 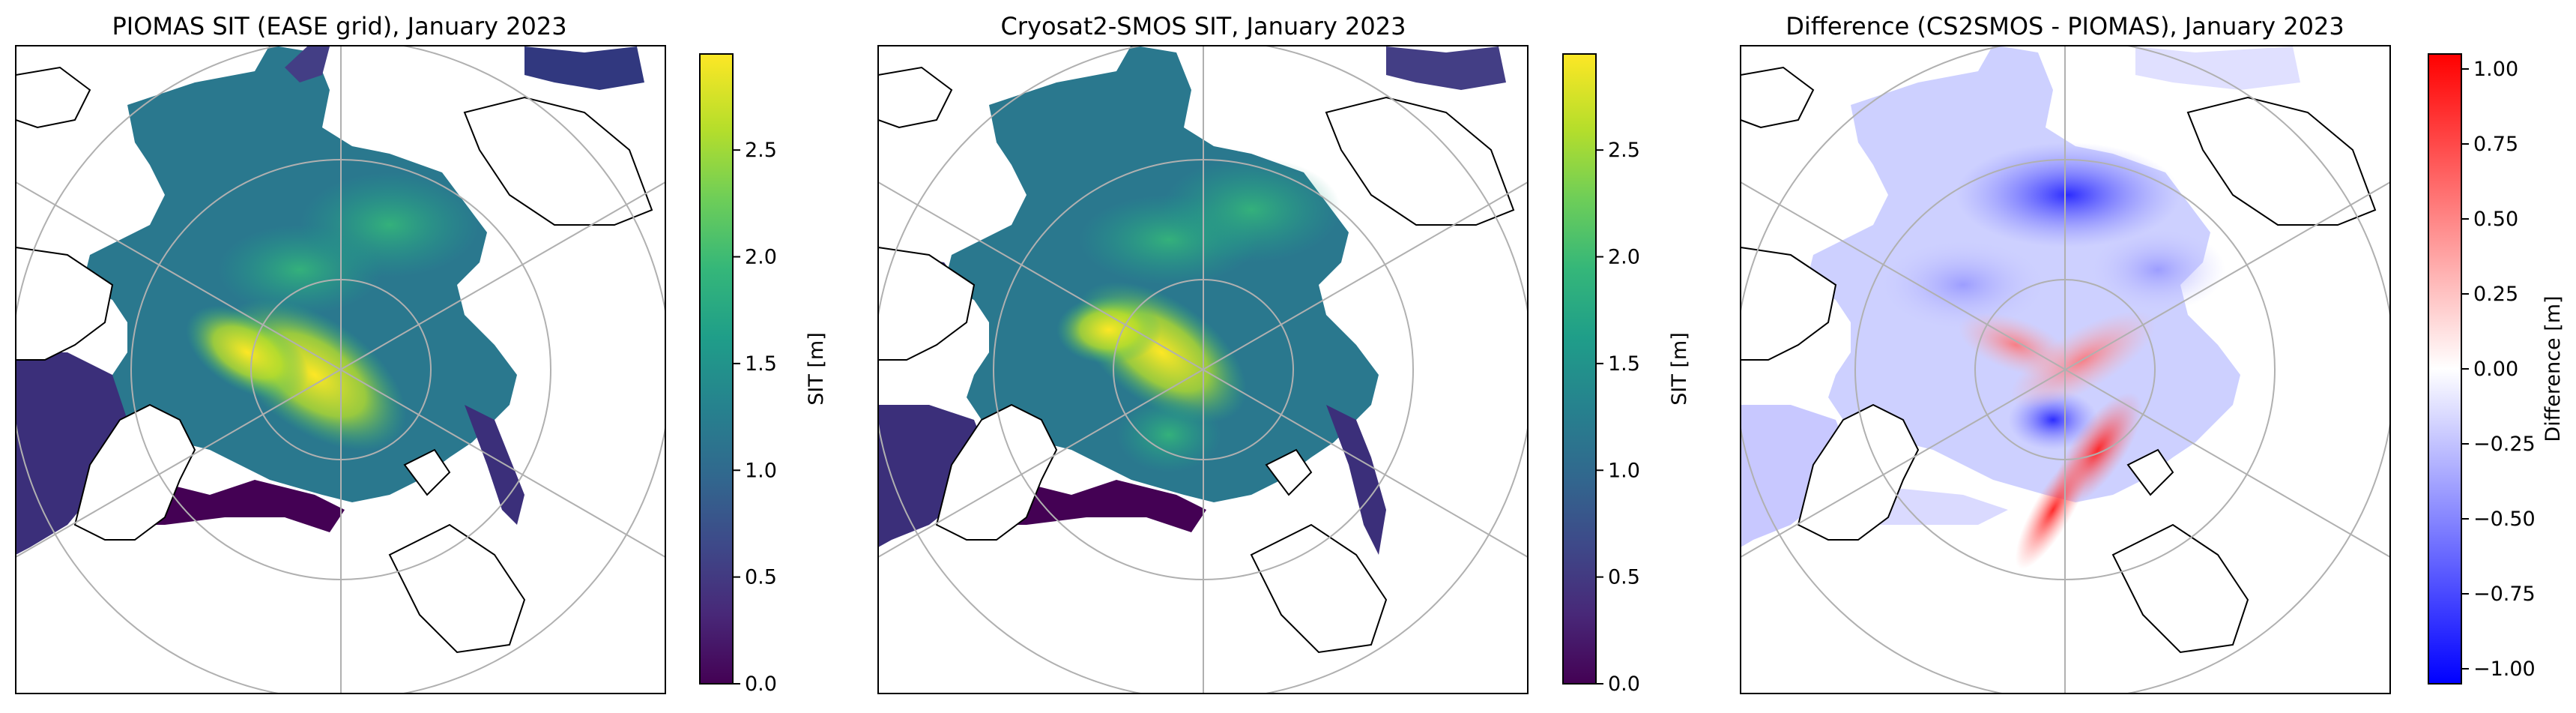 What do you see at coordinates (816, 369) in the screenshot?
I see `panel-1-colorbar-label: SIT [m]` at bounding box center [816, 369].